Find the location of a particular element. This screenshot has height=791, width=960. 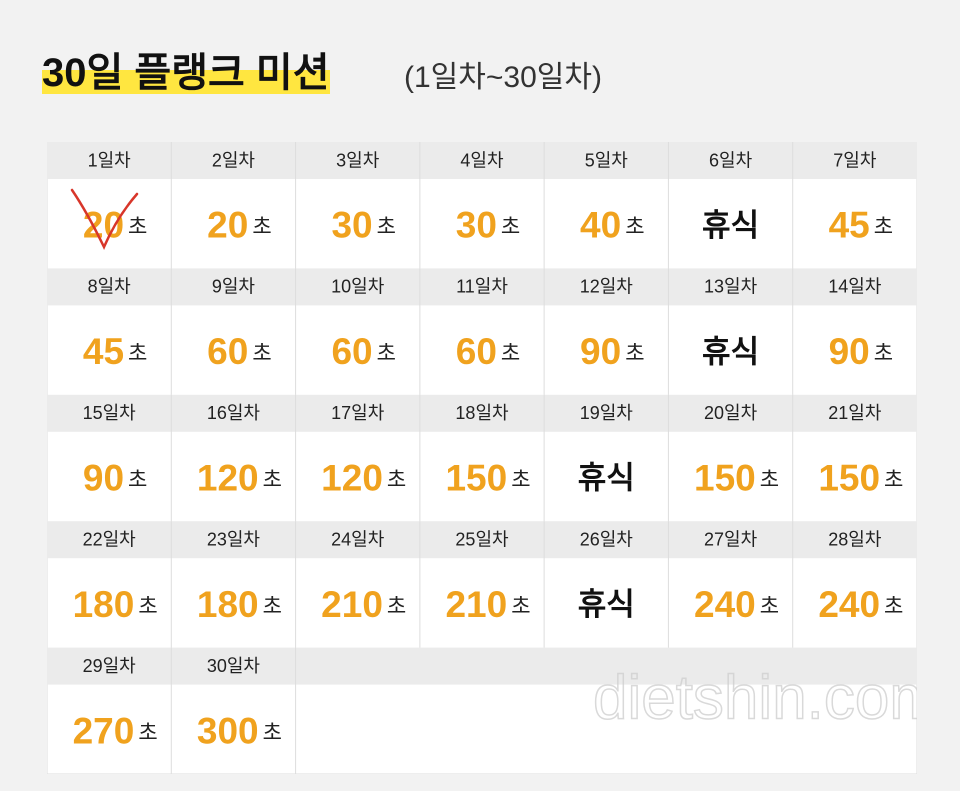

day-label: 6일차 is located at coordinates (731, 160).